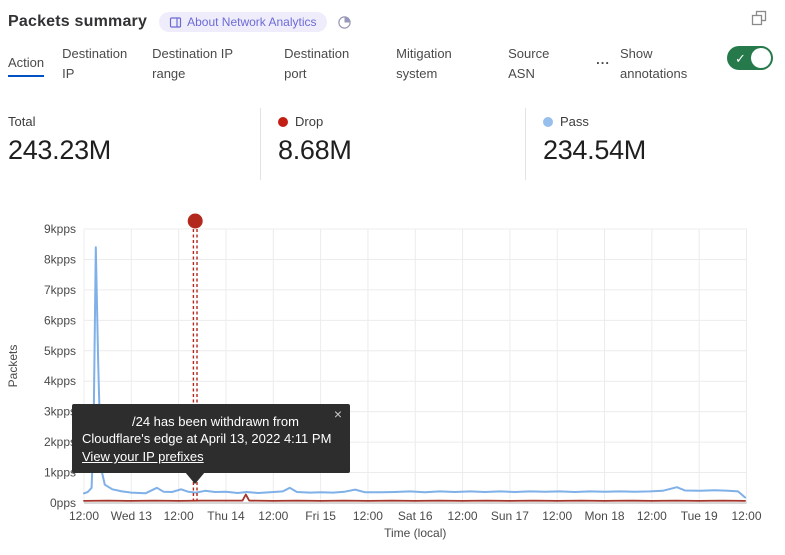 This screenshot has width=785, height=555. Describe the element at coordinates (605, 516) in the screenshot. I see `x-tick-label: Mon 18` at that location.